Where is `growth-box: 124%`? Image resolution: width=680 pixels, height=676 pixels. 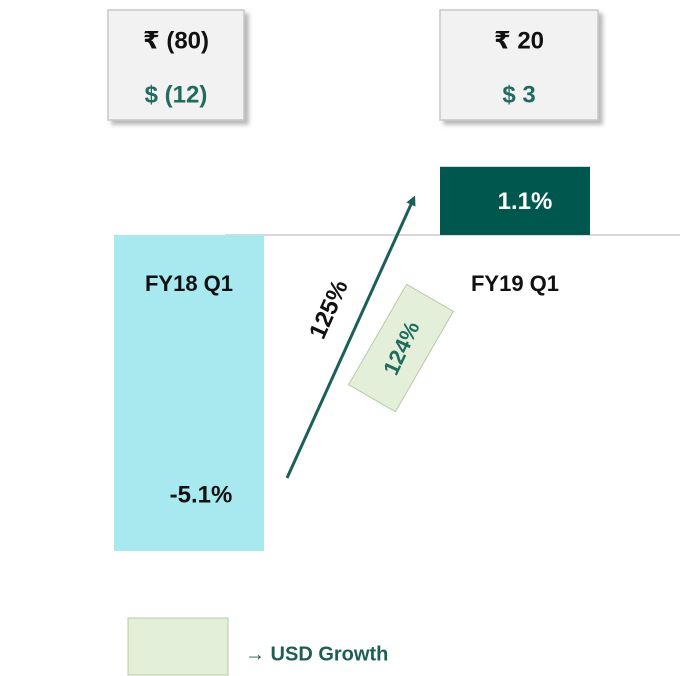 growth-box: 124% is located at coordinates (401, 348).